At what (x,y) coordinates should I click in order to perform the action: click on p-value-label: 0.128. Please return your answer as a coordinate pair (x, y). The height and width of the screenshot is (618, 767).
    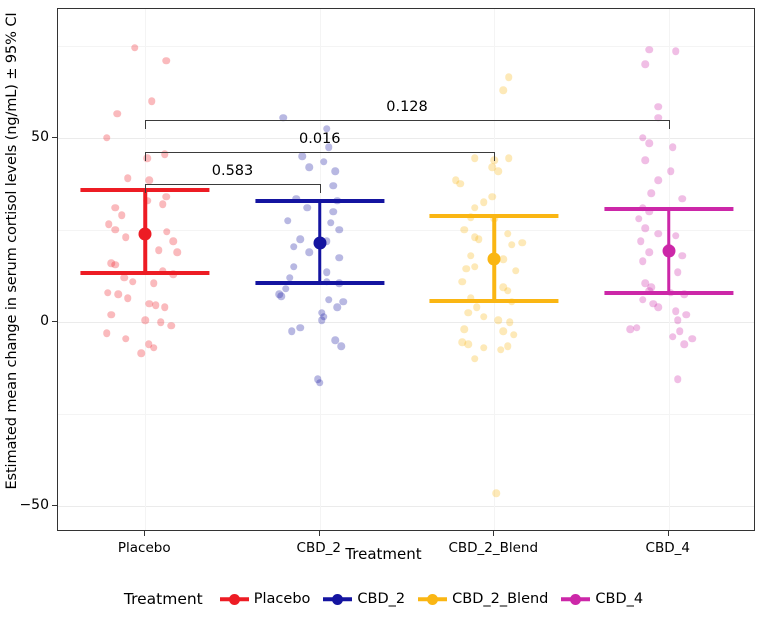
    Looking at the image, I should click on (407, 107).